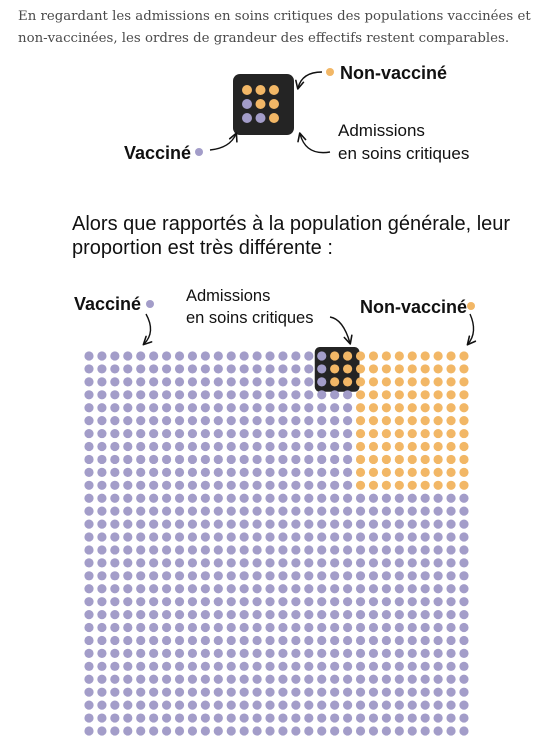  I want to click on critical-unvaccinated-dot, so click(348, 382).